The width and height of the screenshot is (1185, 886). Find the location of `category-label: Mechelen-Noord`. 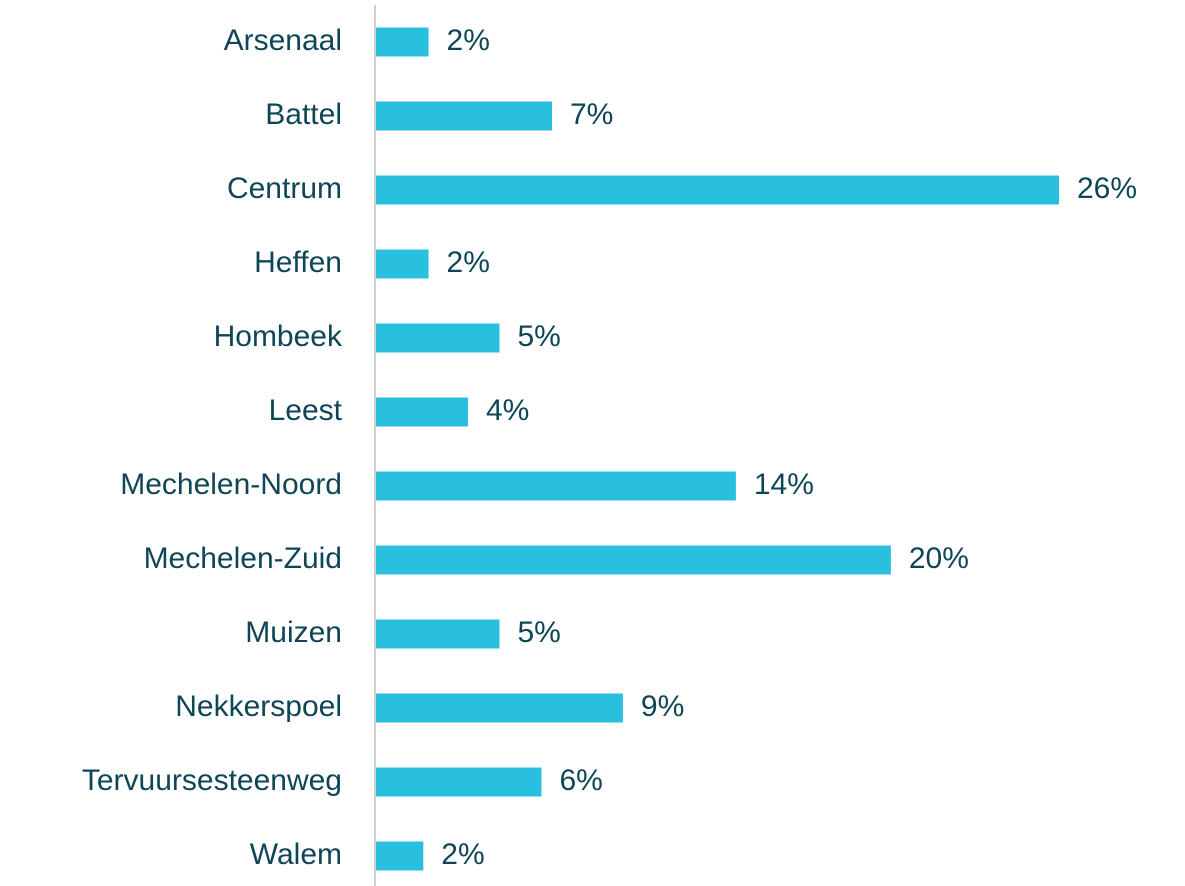

category-label: Mechelen-Noord is located at coordinates (231, 484).